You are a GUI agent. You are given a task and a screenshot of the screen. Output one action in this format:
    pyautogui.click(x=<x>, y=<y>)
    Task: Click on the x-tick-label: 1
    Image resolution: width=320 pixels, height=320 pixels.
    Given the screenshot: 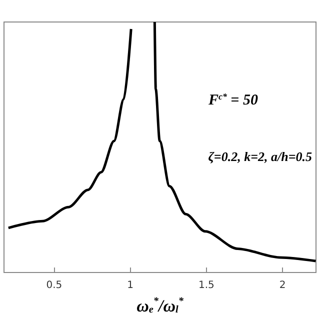 What is the action you would take?
    pyautogui.click(x=130, y=285)
    